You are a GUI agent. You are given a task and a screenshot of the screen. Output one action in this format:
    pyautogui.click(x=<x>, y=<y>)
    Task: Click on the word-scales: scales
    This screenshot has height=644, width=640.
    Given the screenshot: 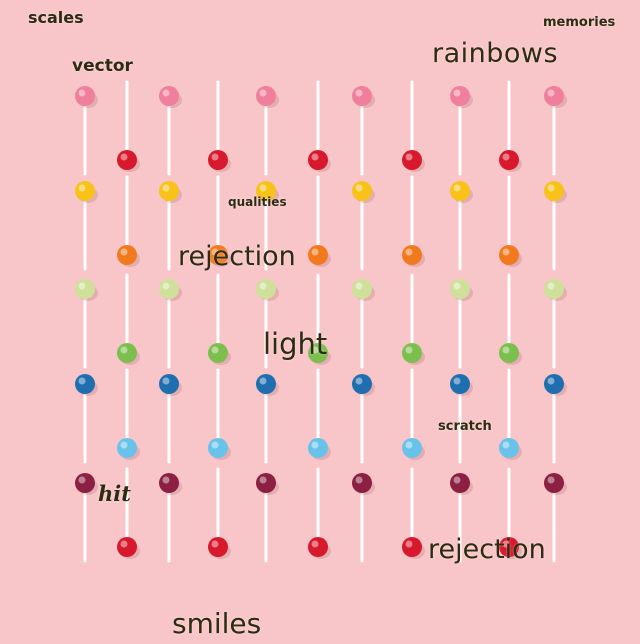 What is the action you would take?
    pyautogui.click(x=56, y=17)
    